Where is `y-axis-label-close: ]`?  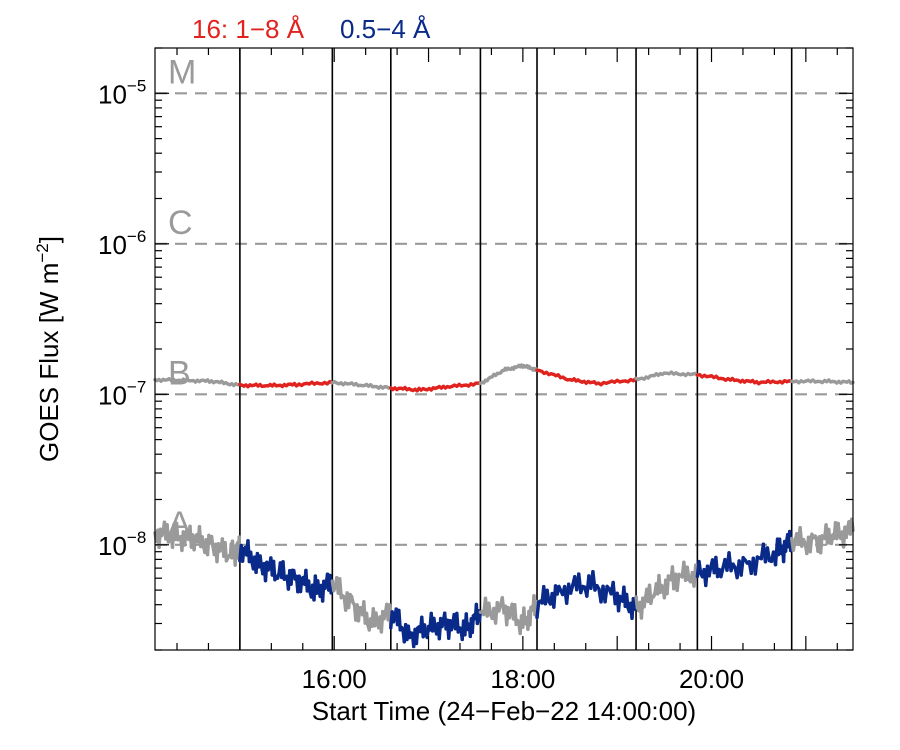
y-axis-label-close: ] is located at coordinates (49, 239).